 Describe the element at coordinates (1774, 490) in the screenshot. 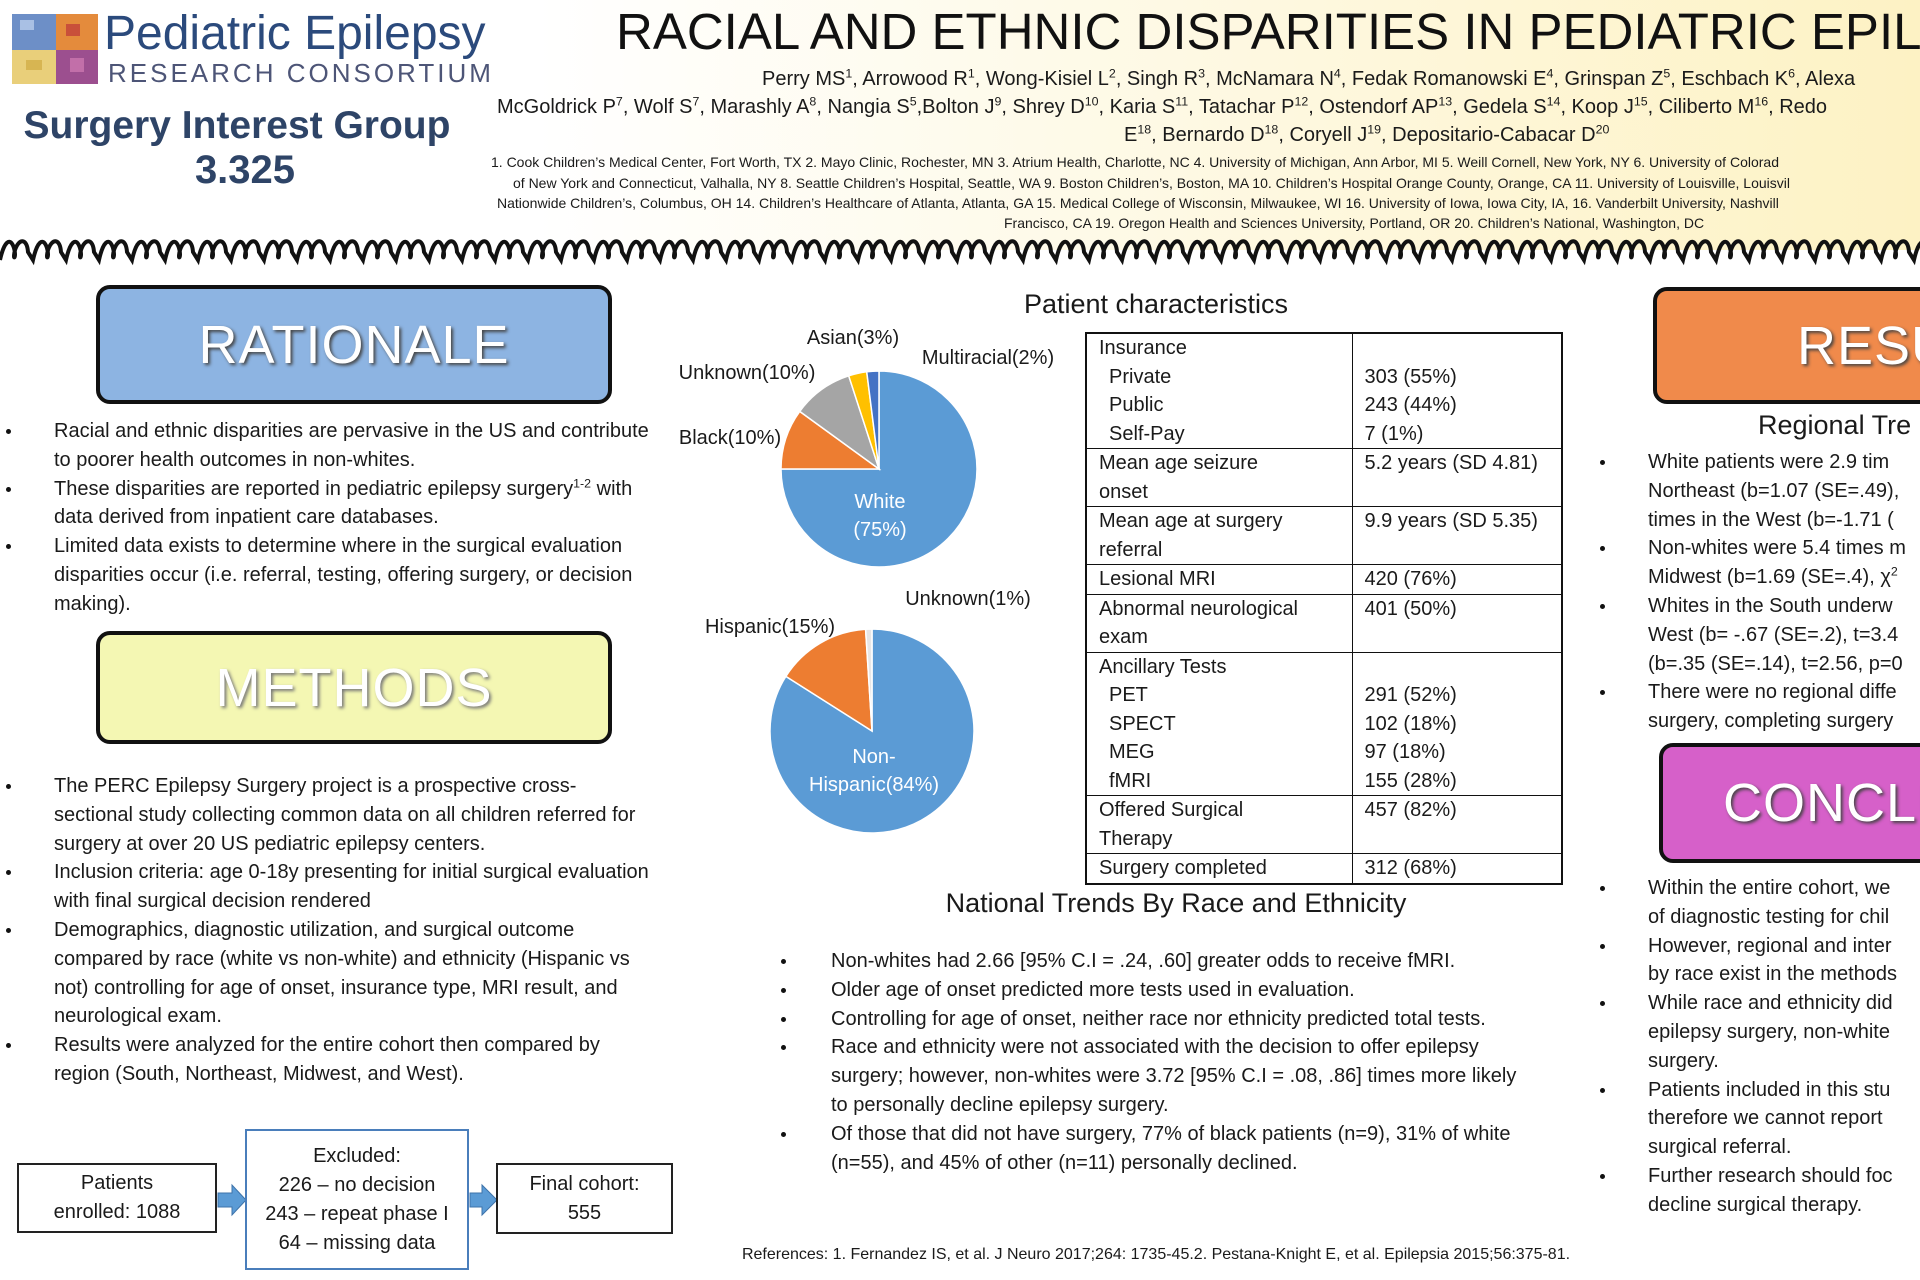

I see `bullet-text: Northeast (b=1.07 (SE=.49),` at that location.